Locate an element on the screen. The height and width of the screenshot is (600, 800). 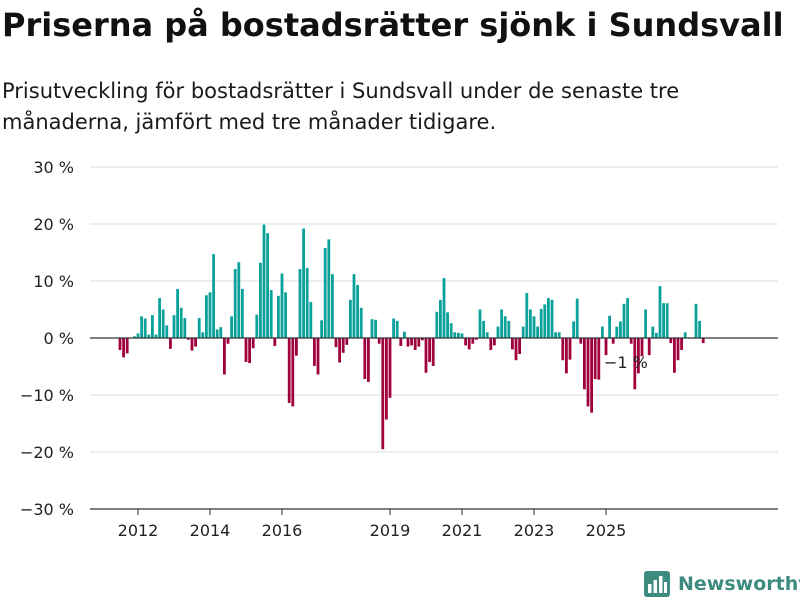
y-axis-labels: 30 % 20 % 10 % 0 % −10 % −20 % −30 % is located at coordinates (47, 338).